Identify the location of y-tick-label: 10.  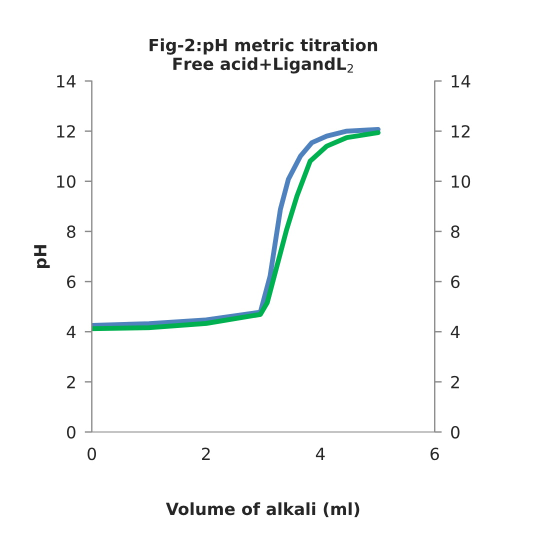
(66, 181).